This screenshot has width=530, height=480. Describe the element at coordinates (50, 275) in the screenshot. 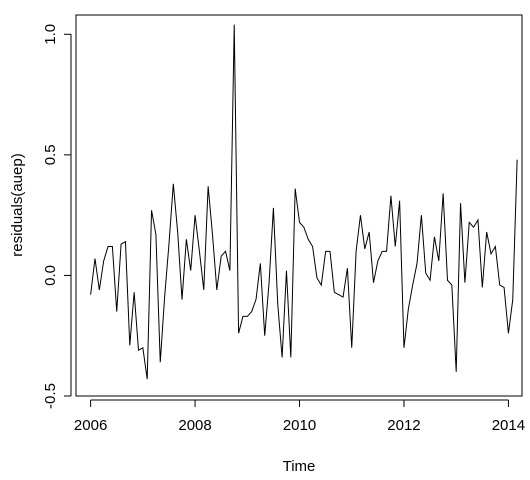

I see `y-tick-label: 0.0` at that location.